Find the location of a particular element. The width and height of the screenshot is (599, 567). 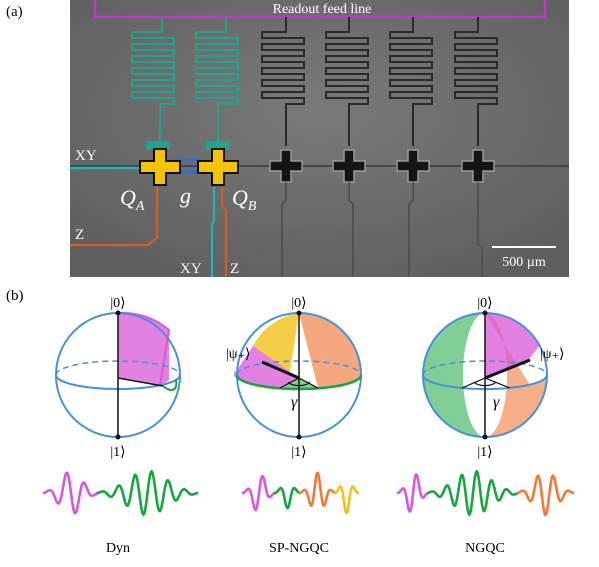

qubits-gray is located at coordinates (382, 166).